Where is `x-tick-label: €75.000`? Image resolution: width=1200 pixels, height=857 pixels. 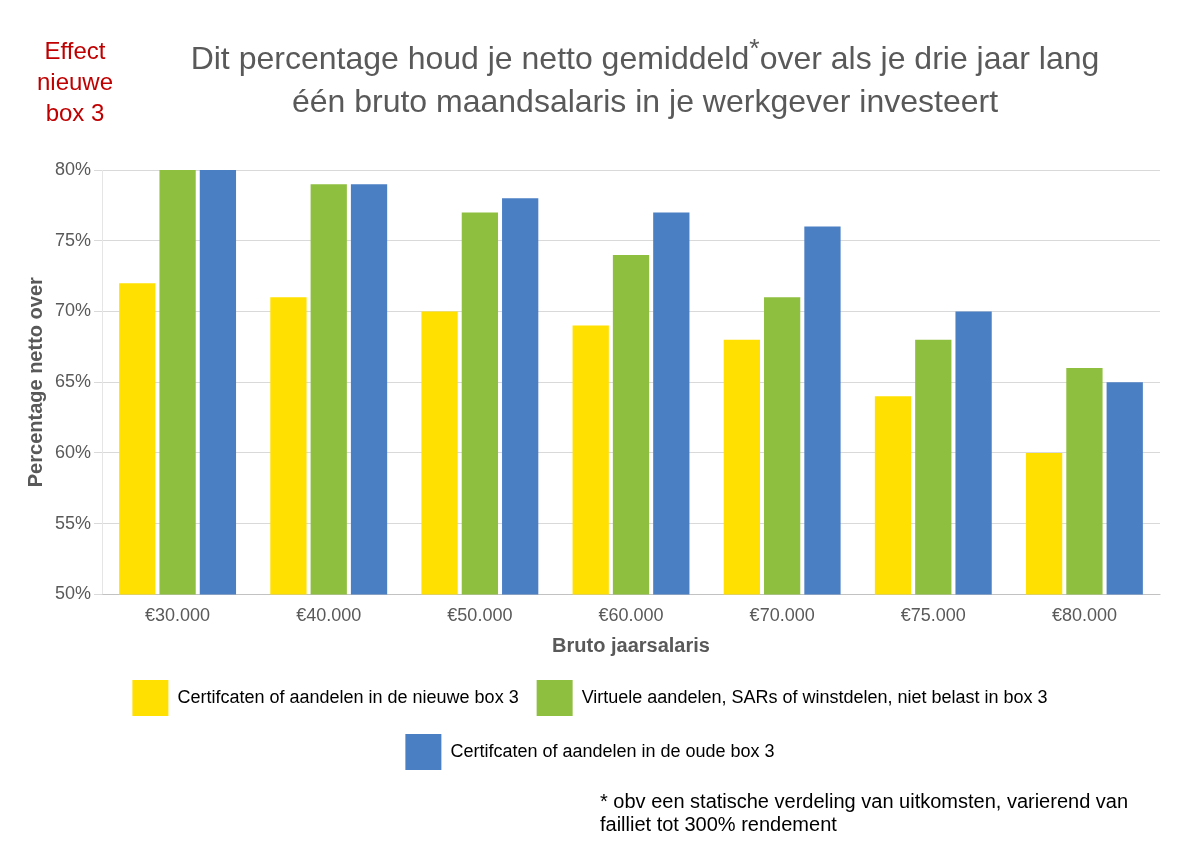 x-tick-label: €75.000 is located at coordinates (933, 615).